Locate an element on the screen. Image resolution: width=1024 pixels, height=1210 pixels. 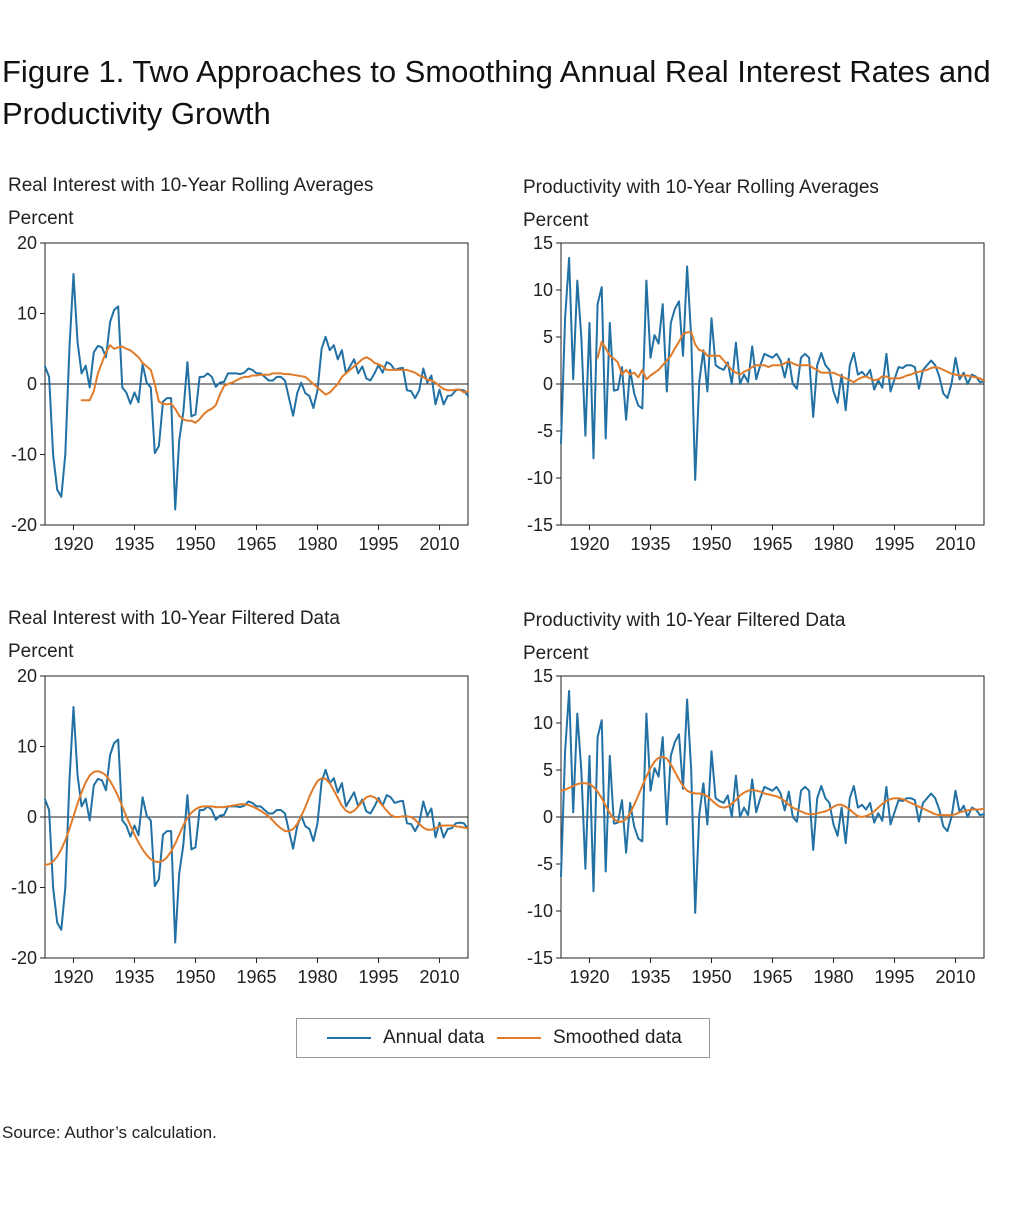
legend-item-smoothed: Smoothed data is located at coordinates (589, 1038).